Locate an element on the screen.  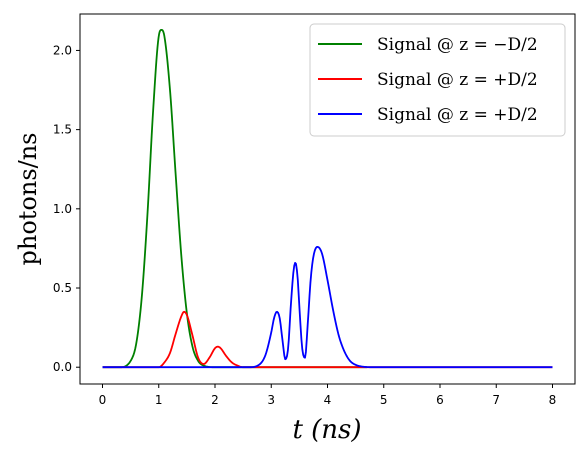
y-axis-label: photons/ns is located at coordinates (28, 199).